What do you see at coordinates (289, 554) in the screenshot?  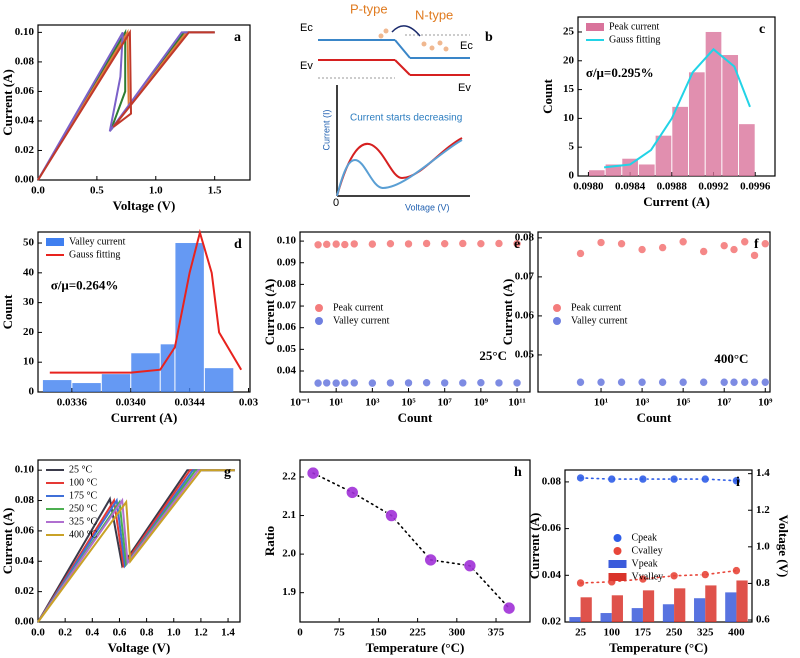 I see `y-tick-label: 2.0` at bounding box center [289, 554].